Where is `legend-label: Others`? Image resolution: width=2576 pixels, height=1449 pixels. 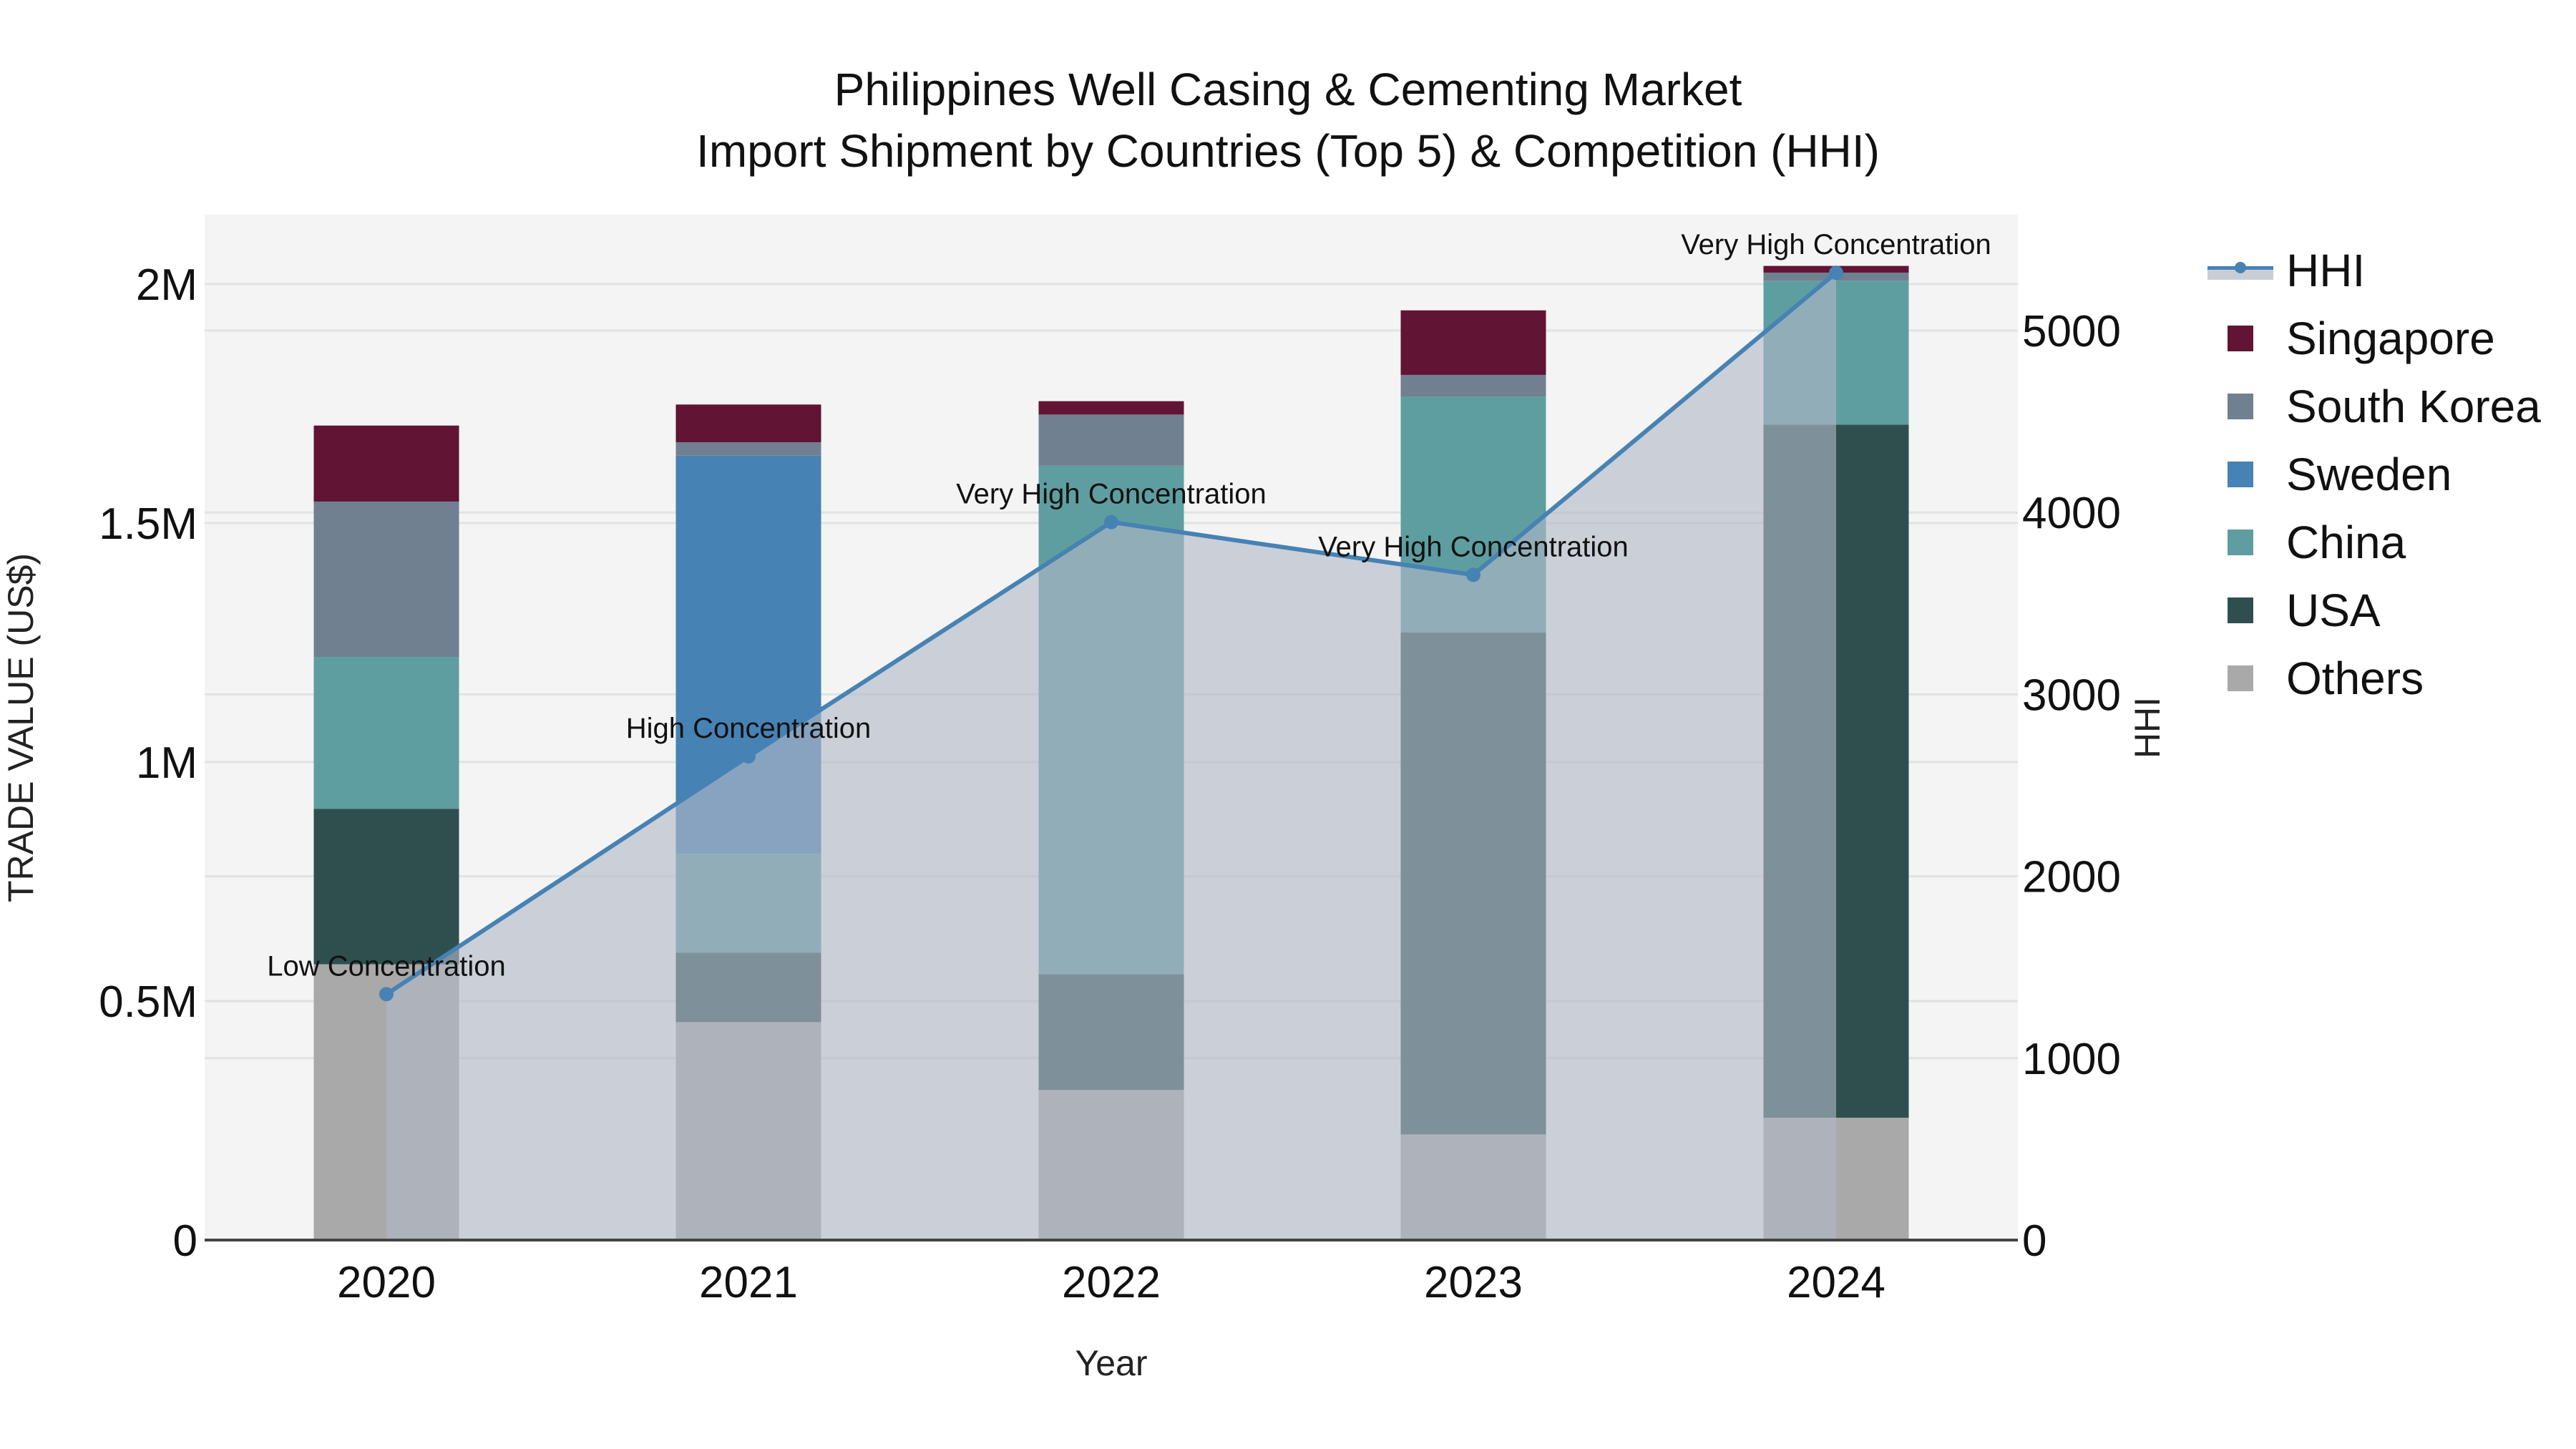
legend-label: Others is located at coordinates (2355, 678).